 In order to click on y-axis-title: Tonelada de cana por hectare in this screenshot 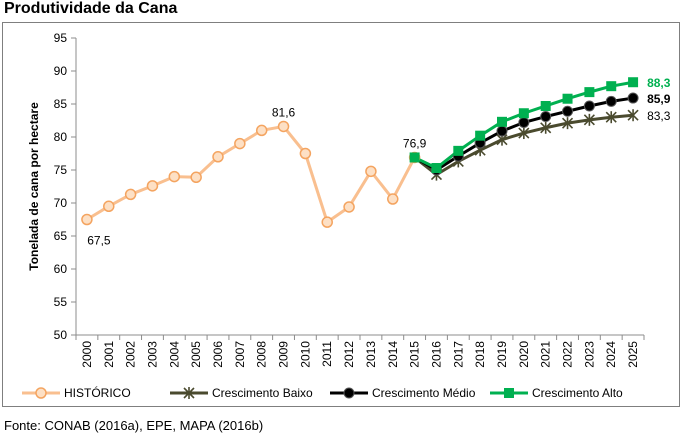, I will do `click(34, 186)`.